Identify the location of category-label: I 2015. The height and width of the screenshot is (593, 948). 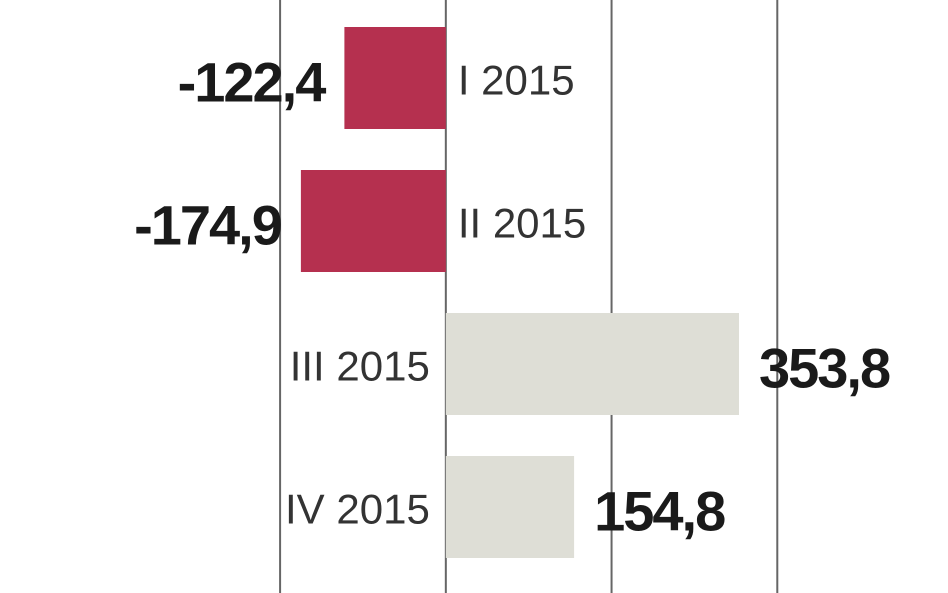
(516, 80).